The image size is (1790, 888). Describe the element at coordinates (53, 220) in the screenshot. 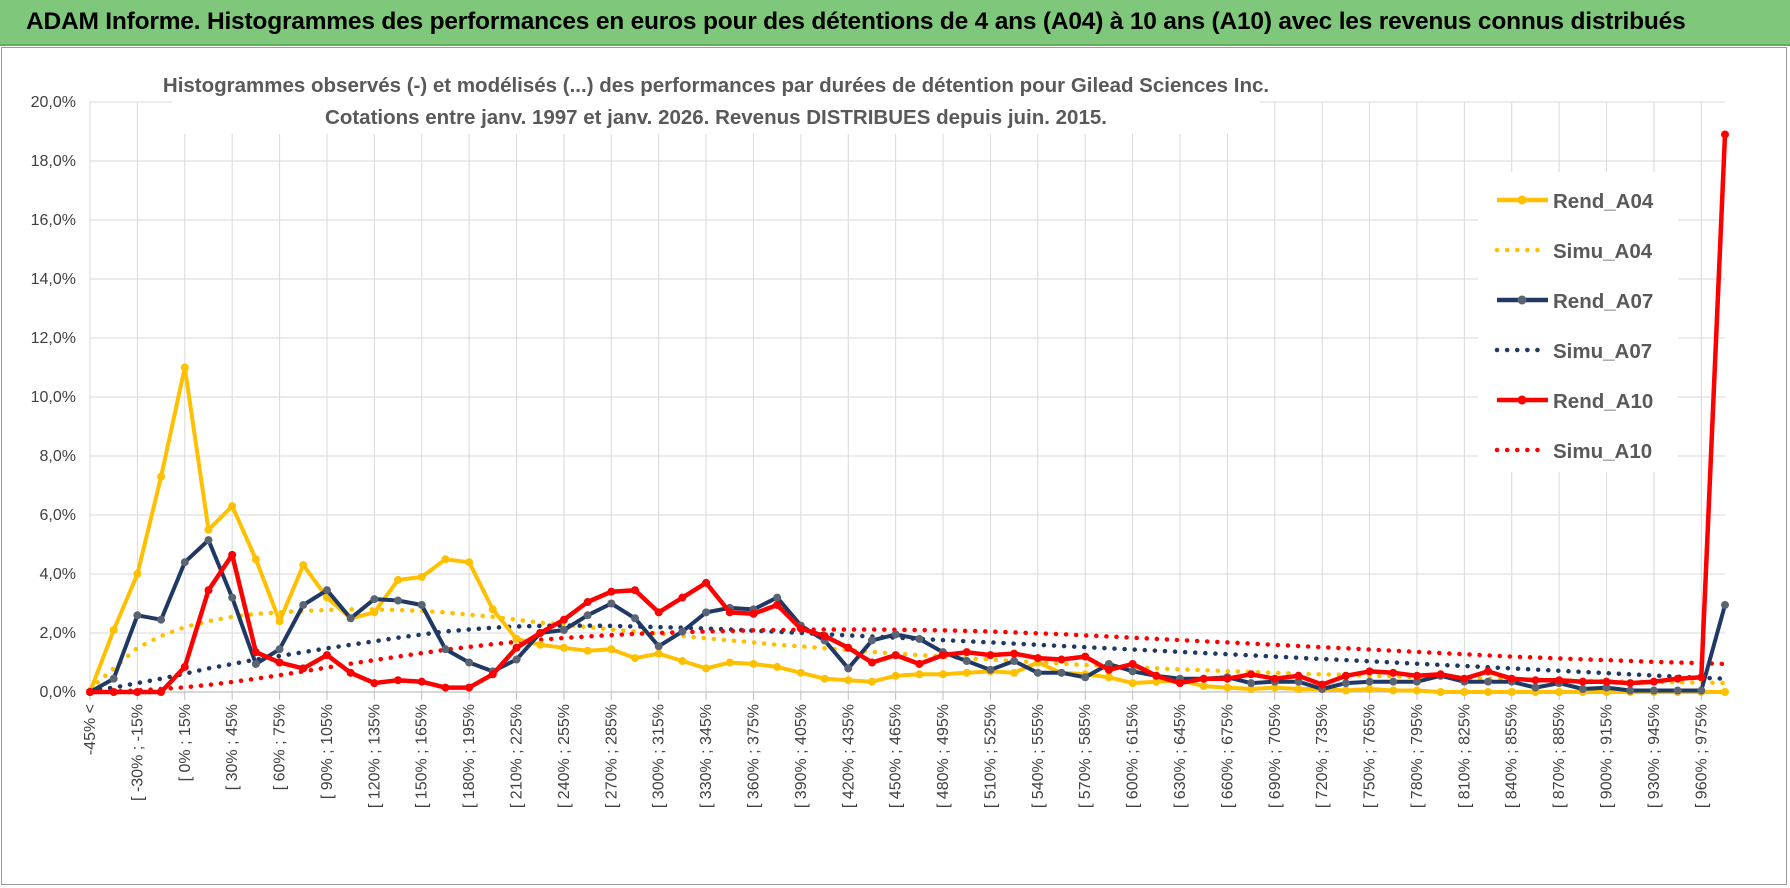

I see `y-tick-label: 16,0%` at that location.